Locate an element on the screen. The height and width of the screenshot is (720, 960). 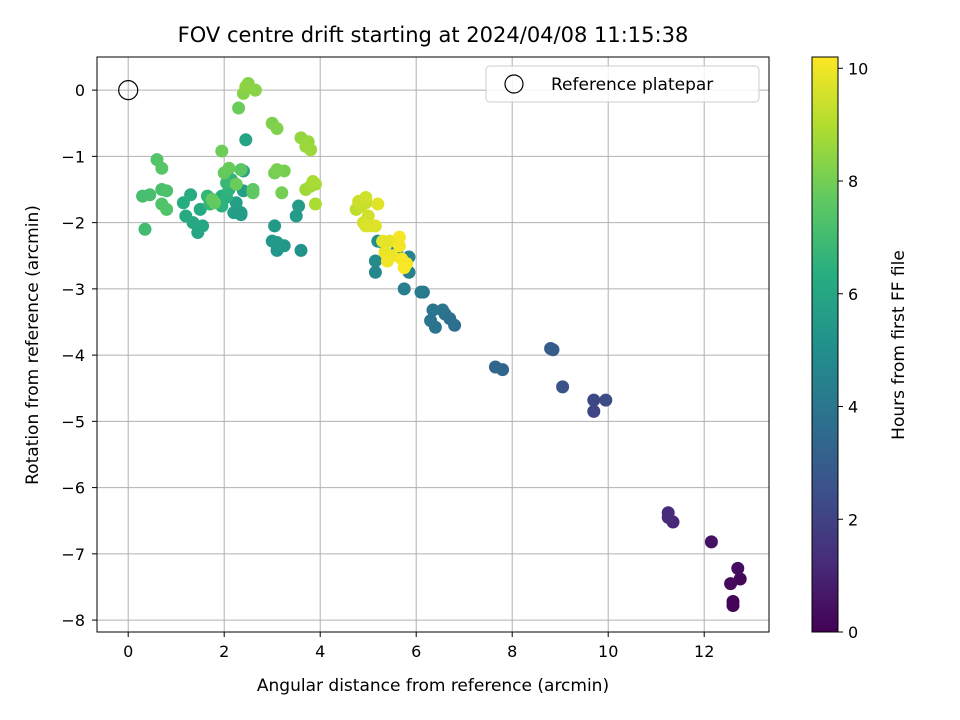
y-tick-label: −4 is located at coordinates (73, 355).